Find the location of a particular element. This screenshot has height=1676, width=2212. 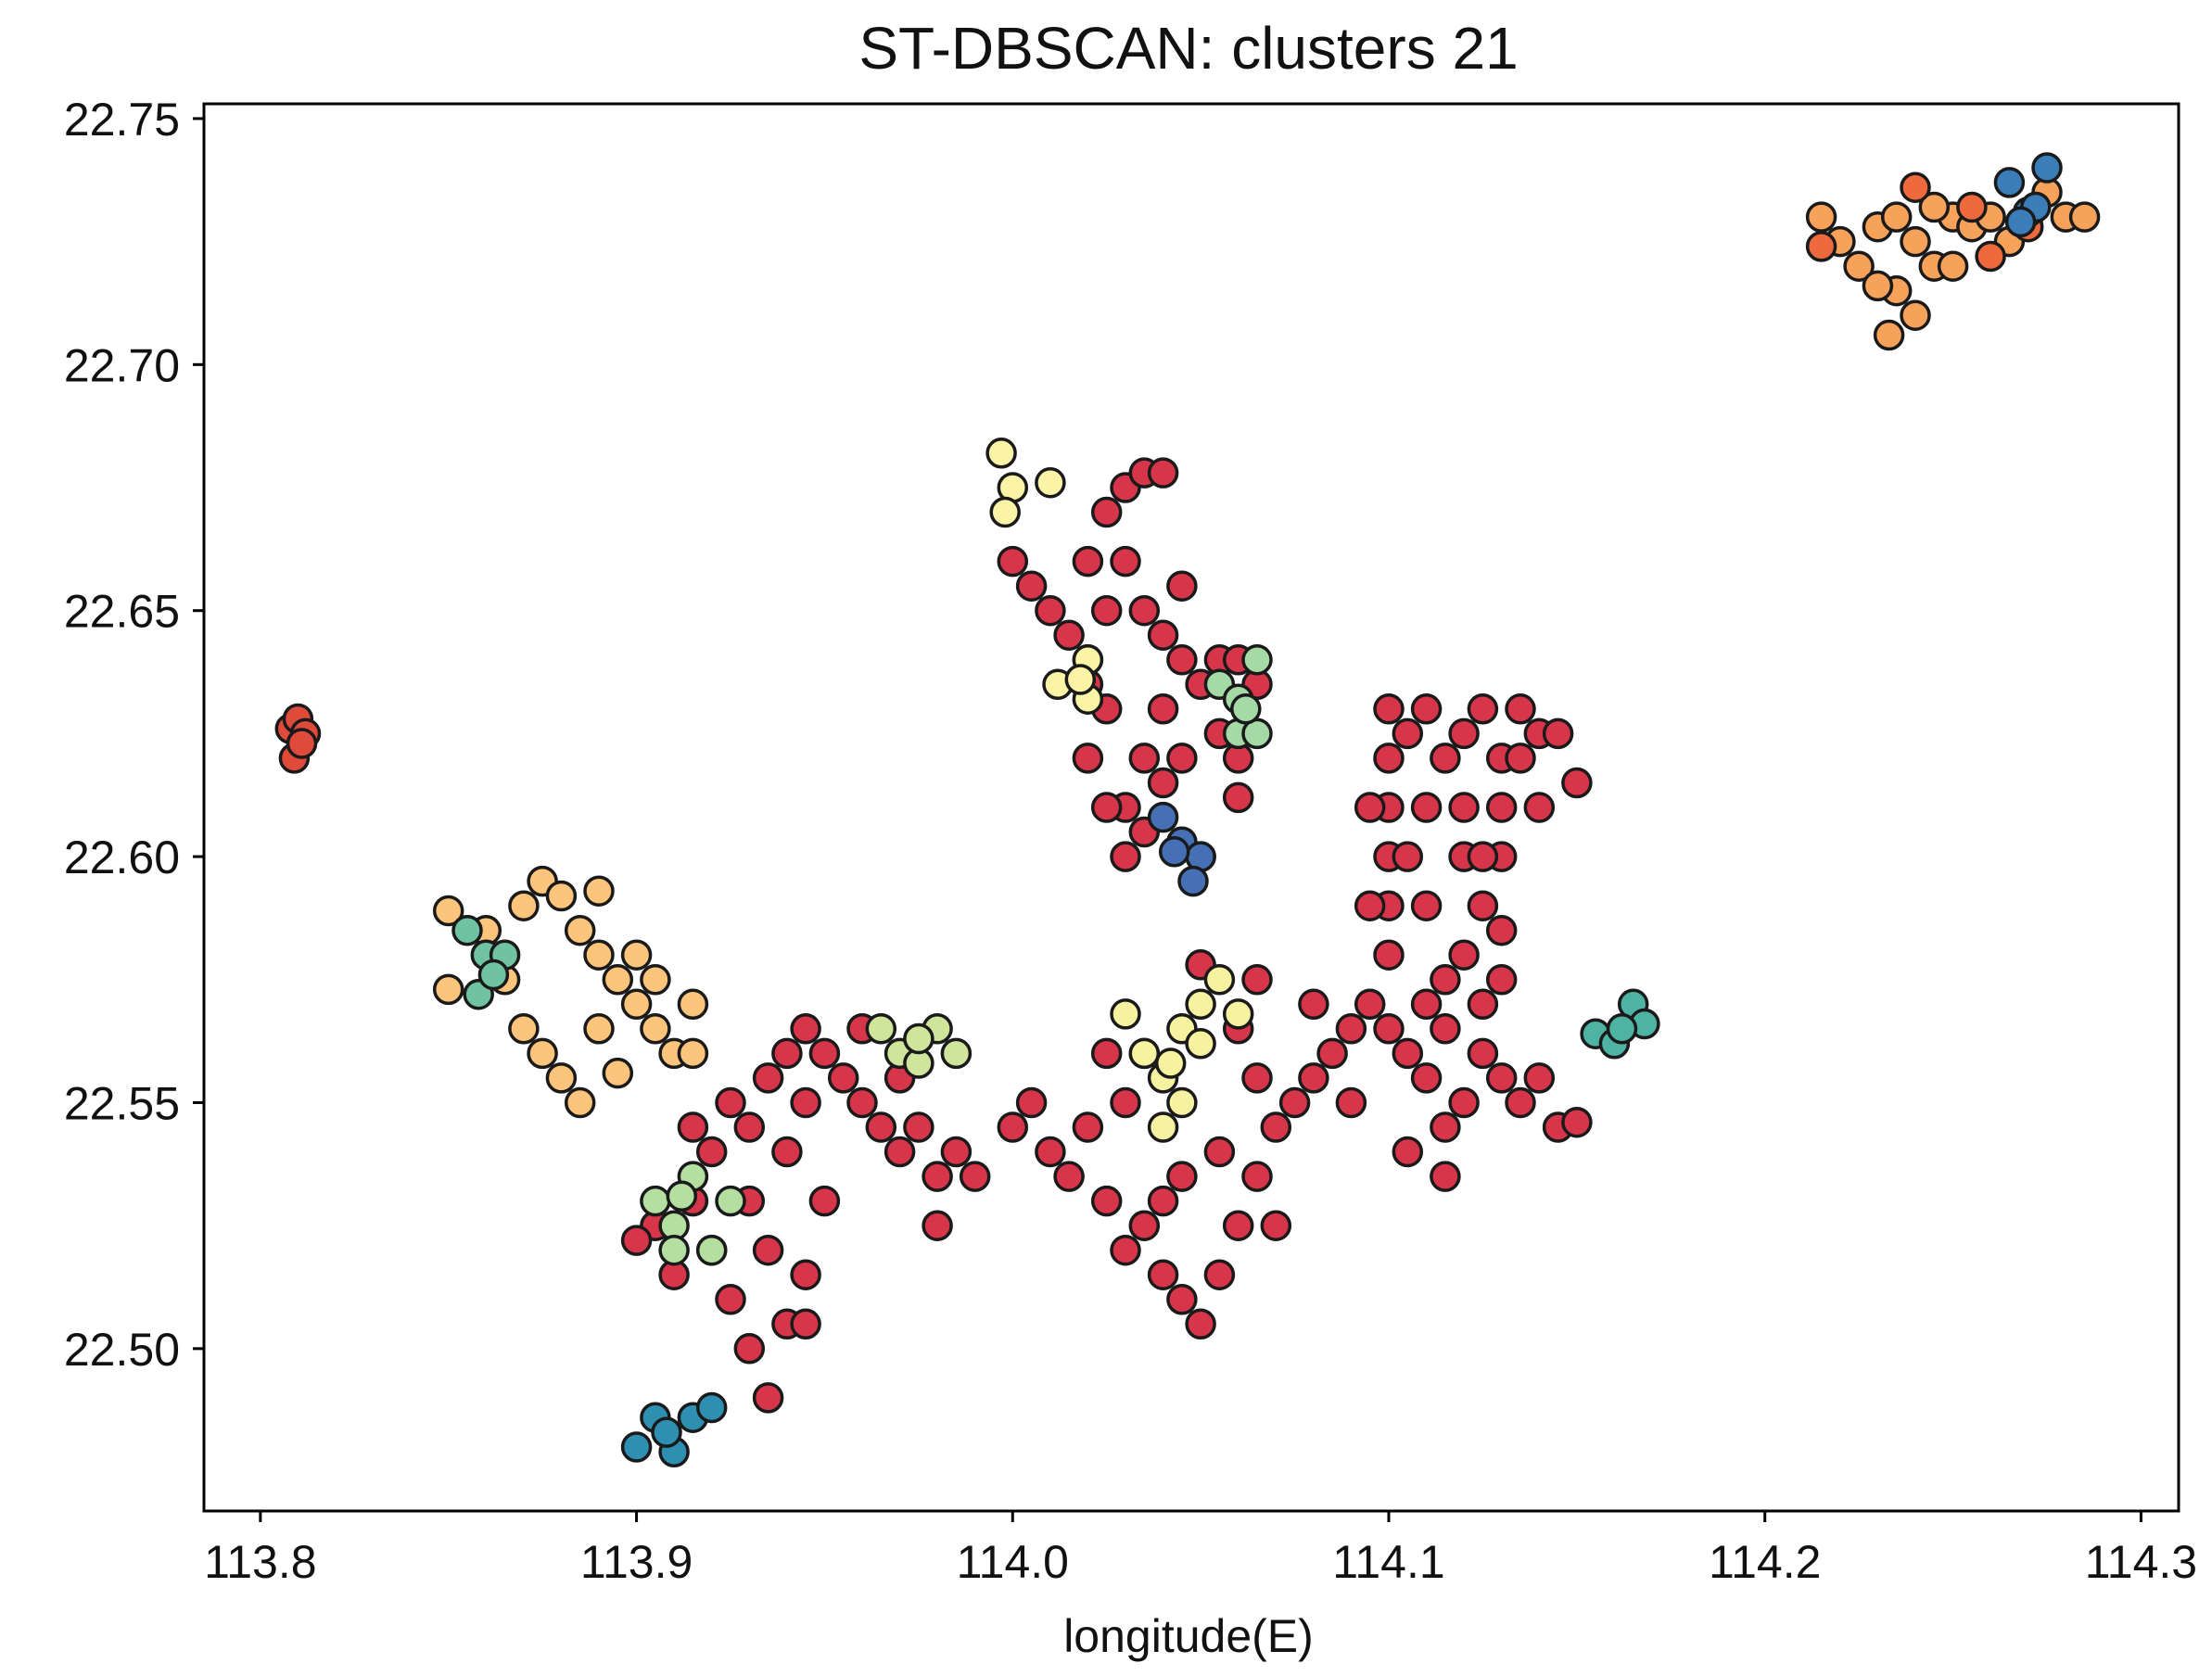

series-blue-northeast is located at coordinates (2028, 195).